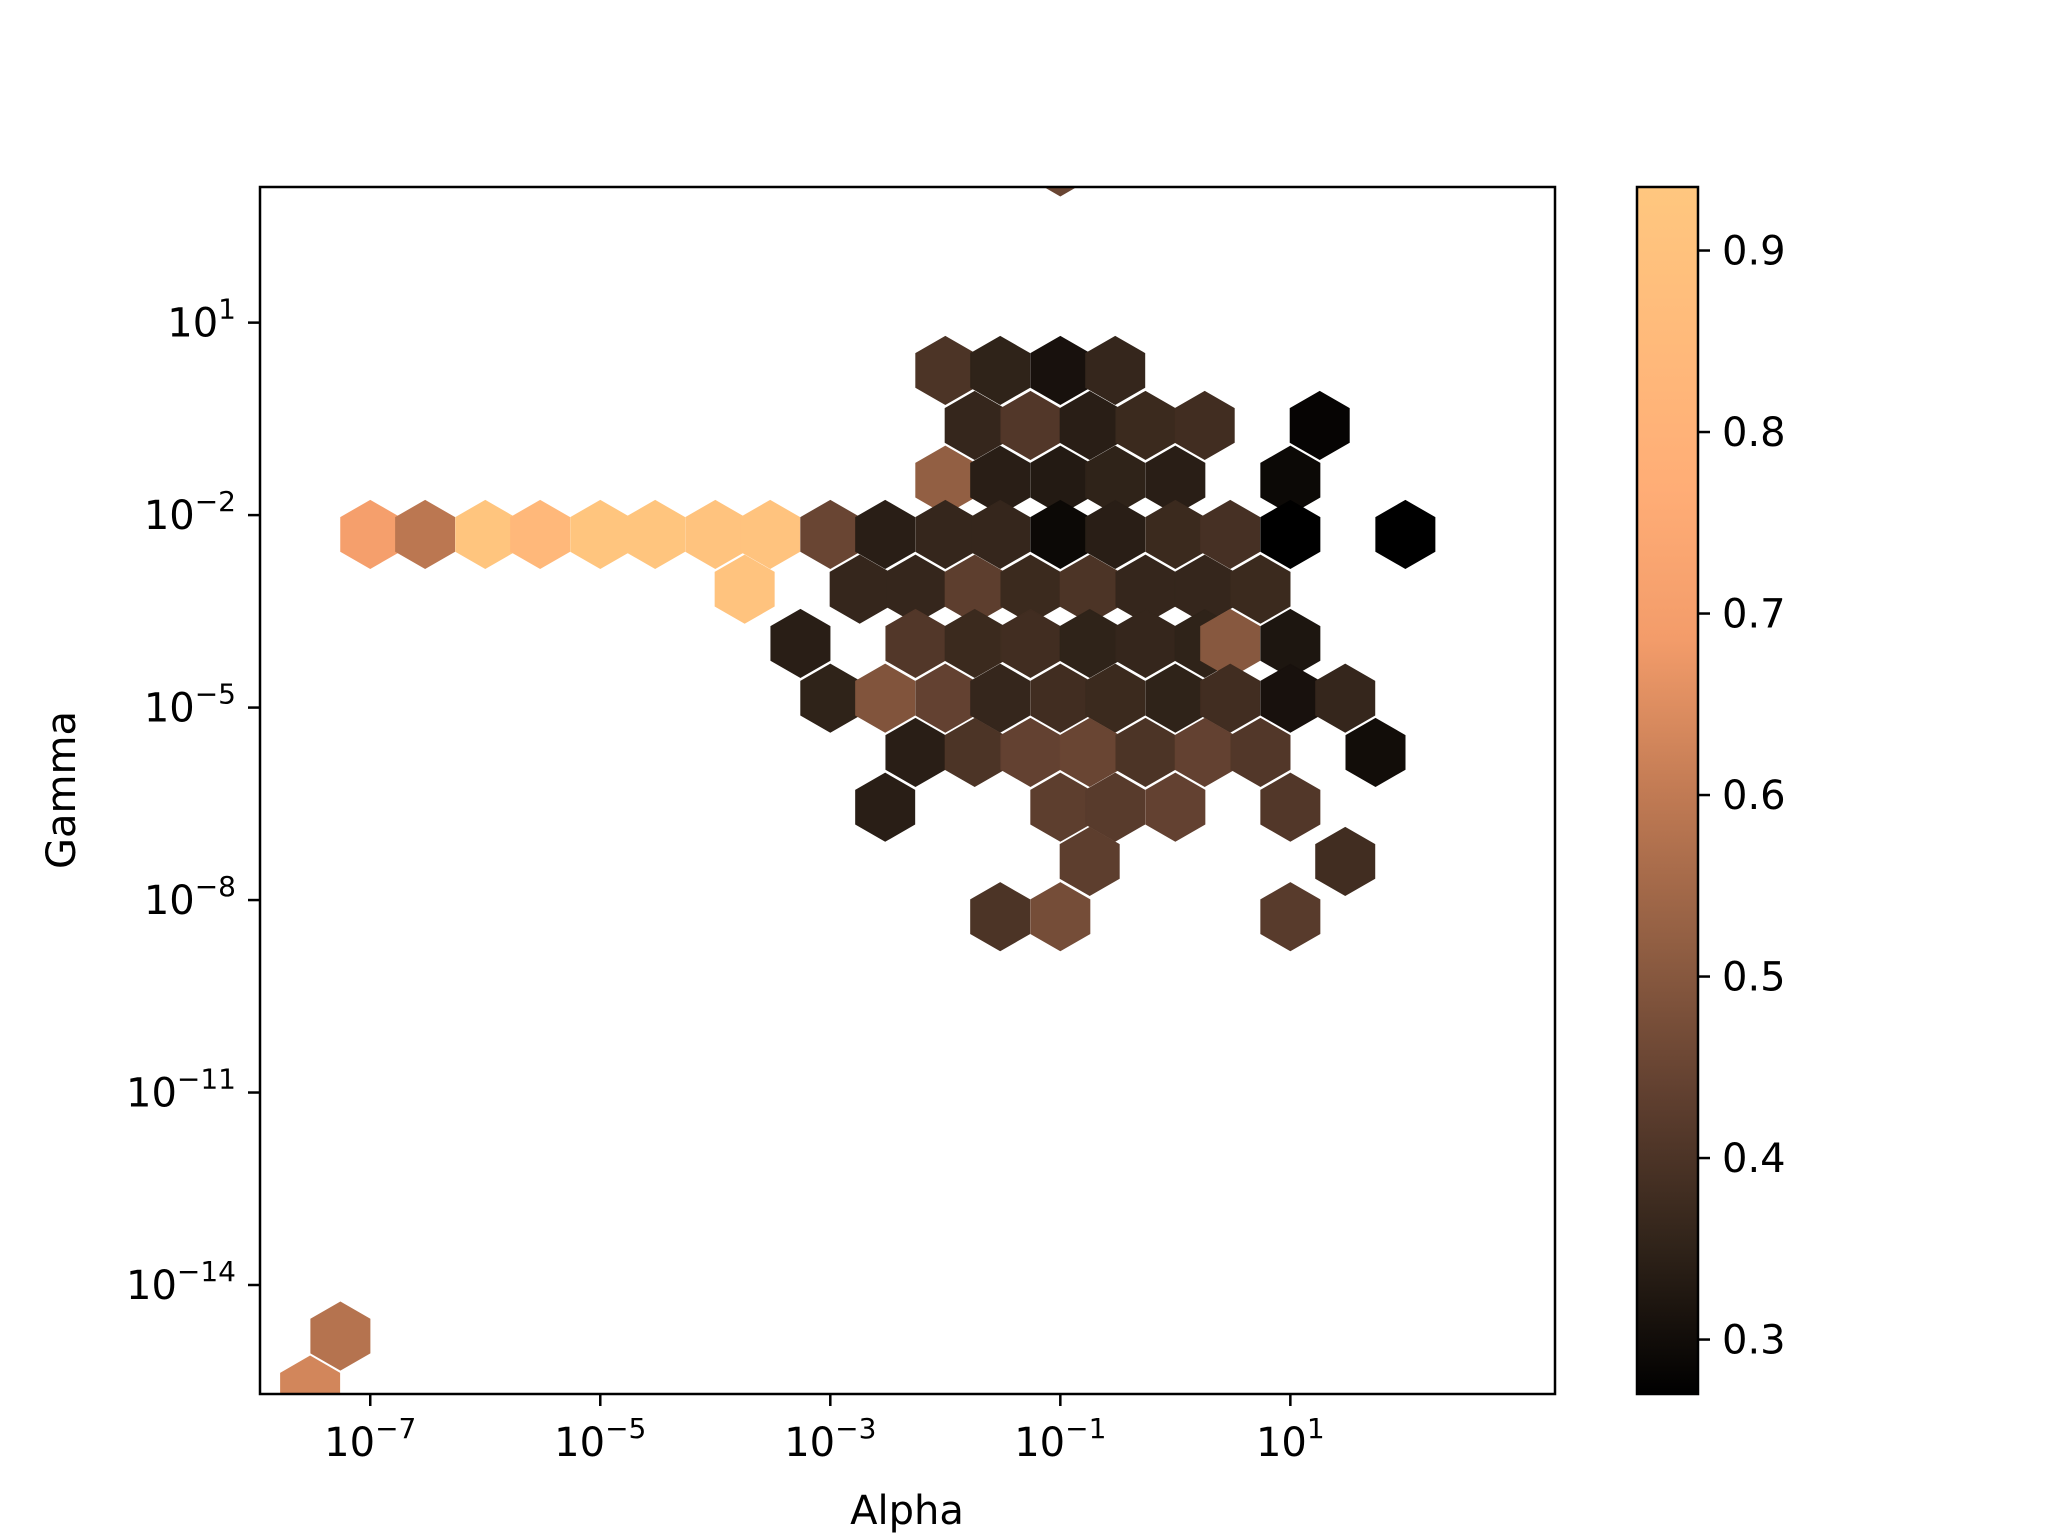 The image size is (2048, 1536). What do you see at coordinates (1754, 796) in the screenshot?
I see `colorbar-tick-label: 0.6` at bounding box center [1754, 796].